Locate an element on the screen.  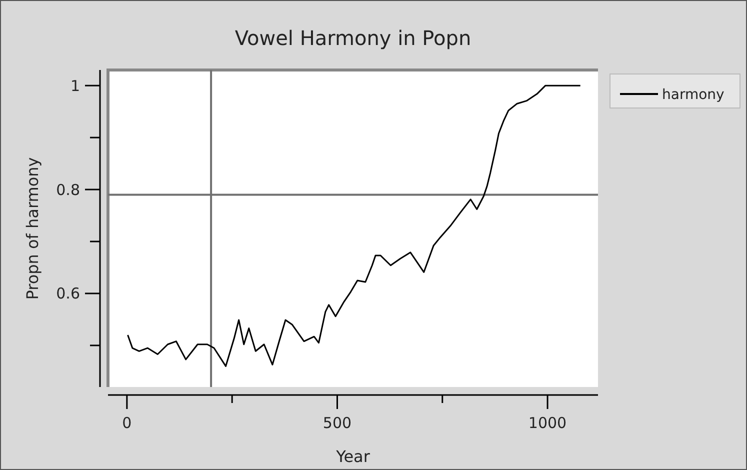
y-axis-title: Propn of harmony is located at coordinates (32, 228).